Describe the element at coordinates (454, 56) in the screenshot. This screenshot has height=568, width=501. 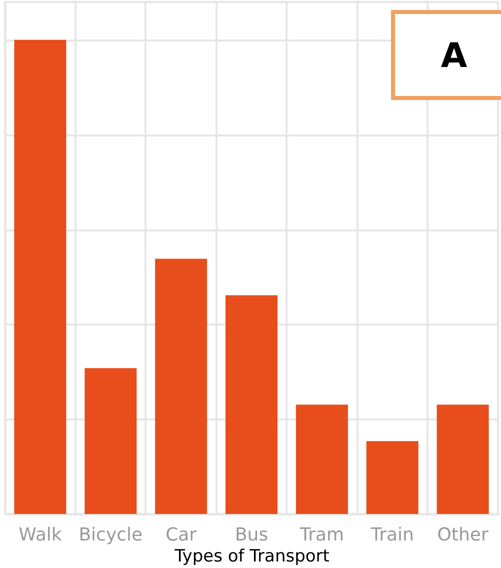
I see `annotation: A` at that location.